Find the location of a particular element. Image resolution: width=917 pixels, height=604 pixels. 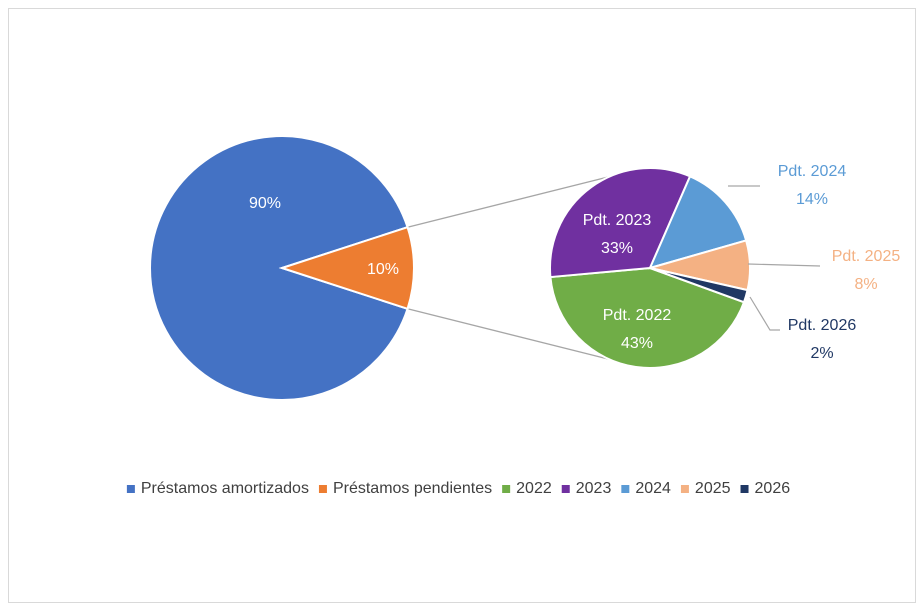

legend-label: 2025 is located at coordinates (713, 488).